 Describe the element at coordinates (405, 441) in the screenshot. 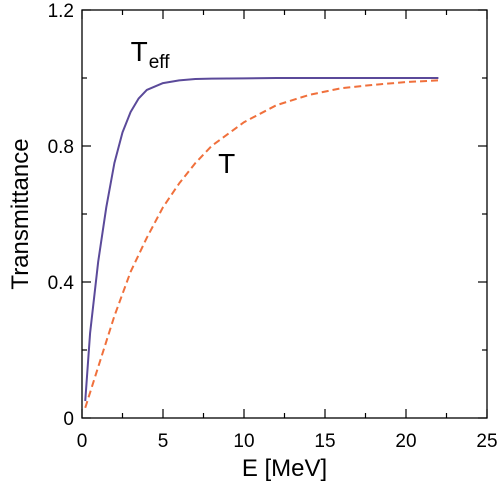

I see `x-tick-label: 20` at that location.